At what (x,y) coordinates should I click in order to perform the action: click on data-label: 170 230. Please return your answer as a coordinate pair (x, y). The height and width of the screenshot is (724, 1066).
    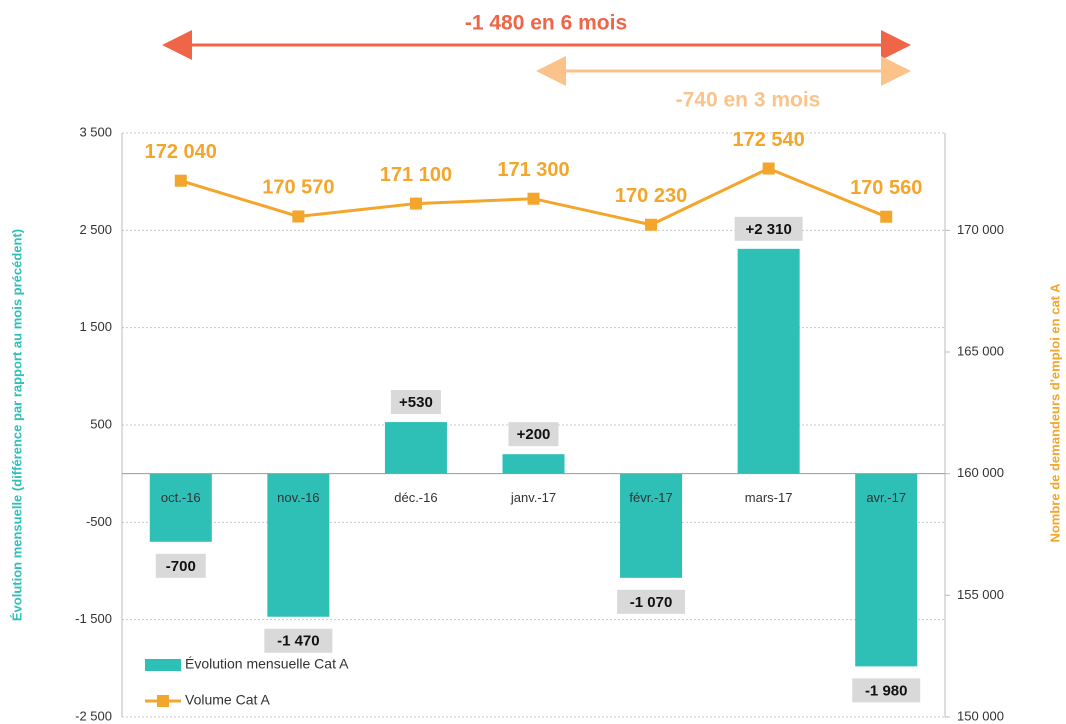
    Looking at the image, I should click on (651, 196).